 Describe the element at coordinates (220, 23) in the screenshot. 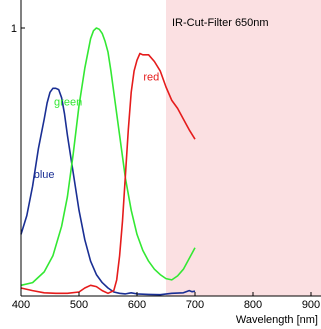

I see `ir-cut-label: IR-Cut-Filter 650nm` at that location.